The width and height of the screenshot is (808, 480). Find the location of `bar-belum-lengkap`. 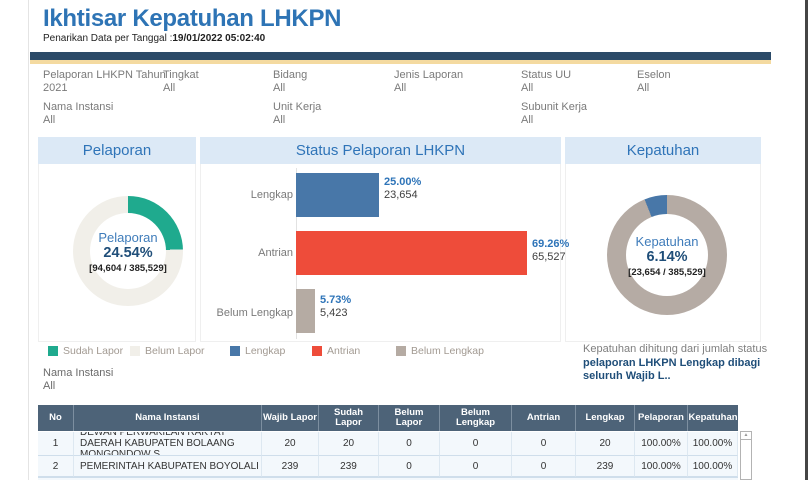

bar-belum-lengkap is located at coordinates (305, 311).